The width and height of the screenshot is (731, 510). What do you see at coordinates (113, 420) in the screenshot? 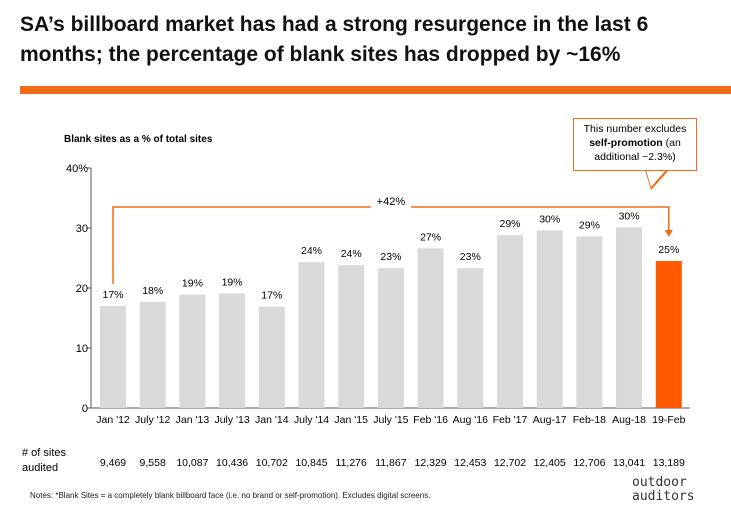
I see `x-tick-label: Jan '12` at bounding box center [113, 420].